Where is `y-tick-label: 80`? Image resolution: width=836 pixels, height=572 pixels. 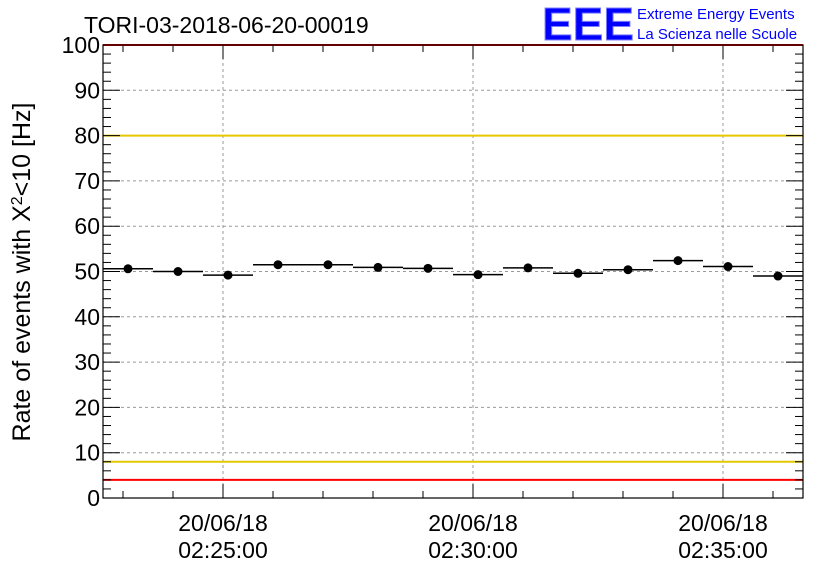
y-tick-label: 80 is located at coordinates (87, 136).